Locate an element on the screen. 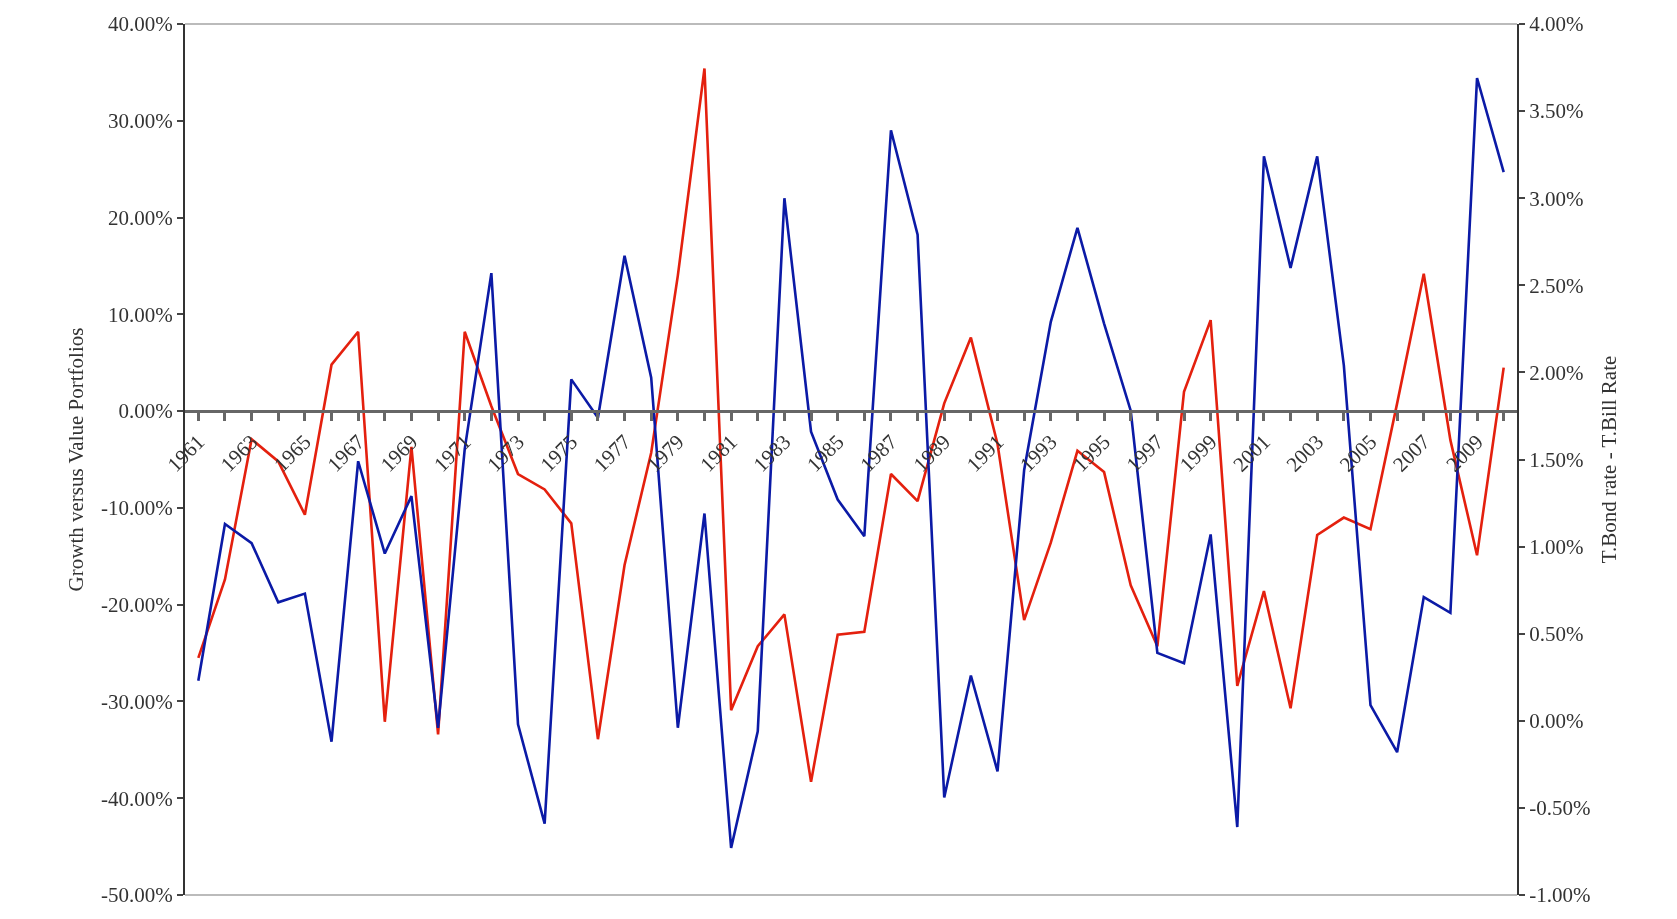 The width and height of the screenshot is (1677, 919). y-tick-label: -40.00% is located at coordinates (137, 798).